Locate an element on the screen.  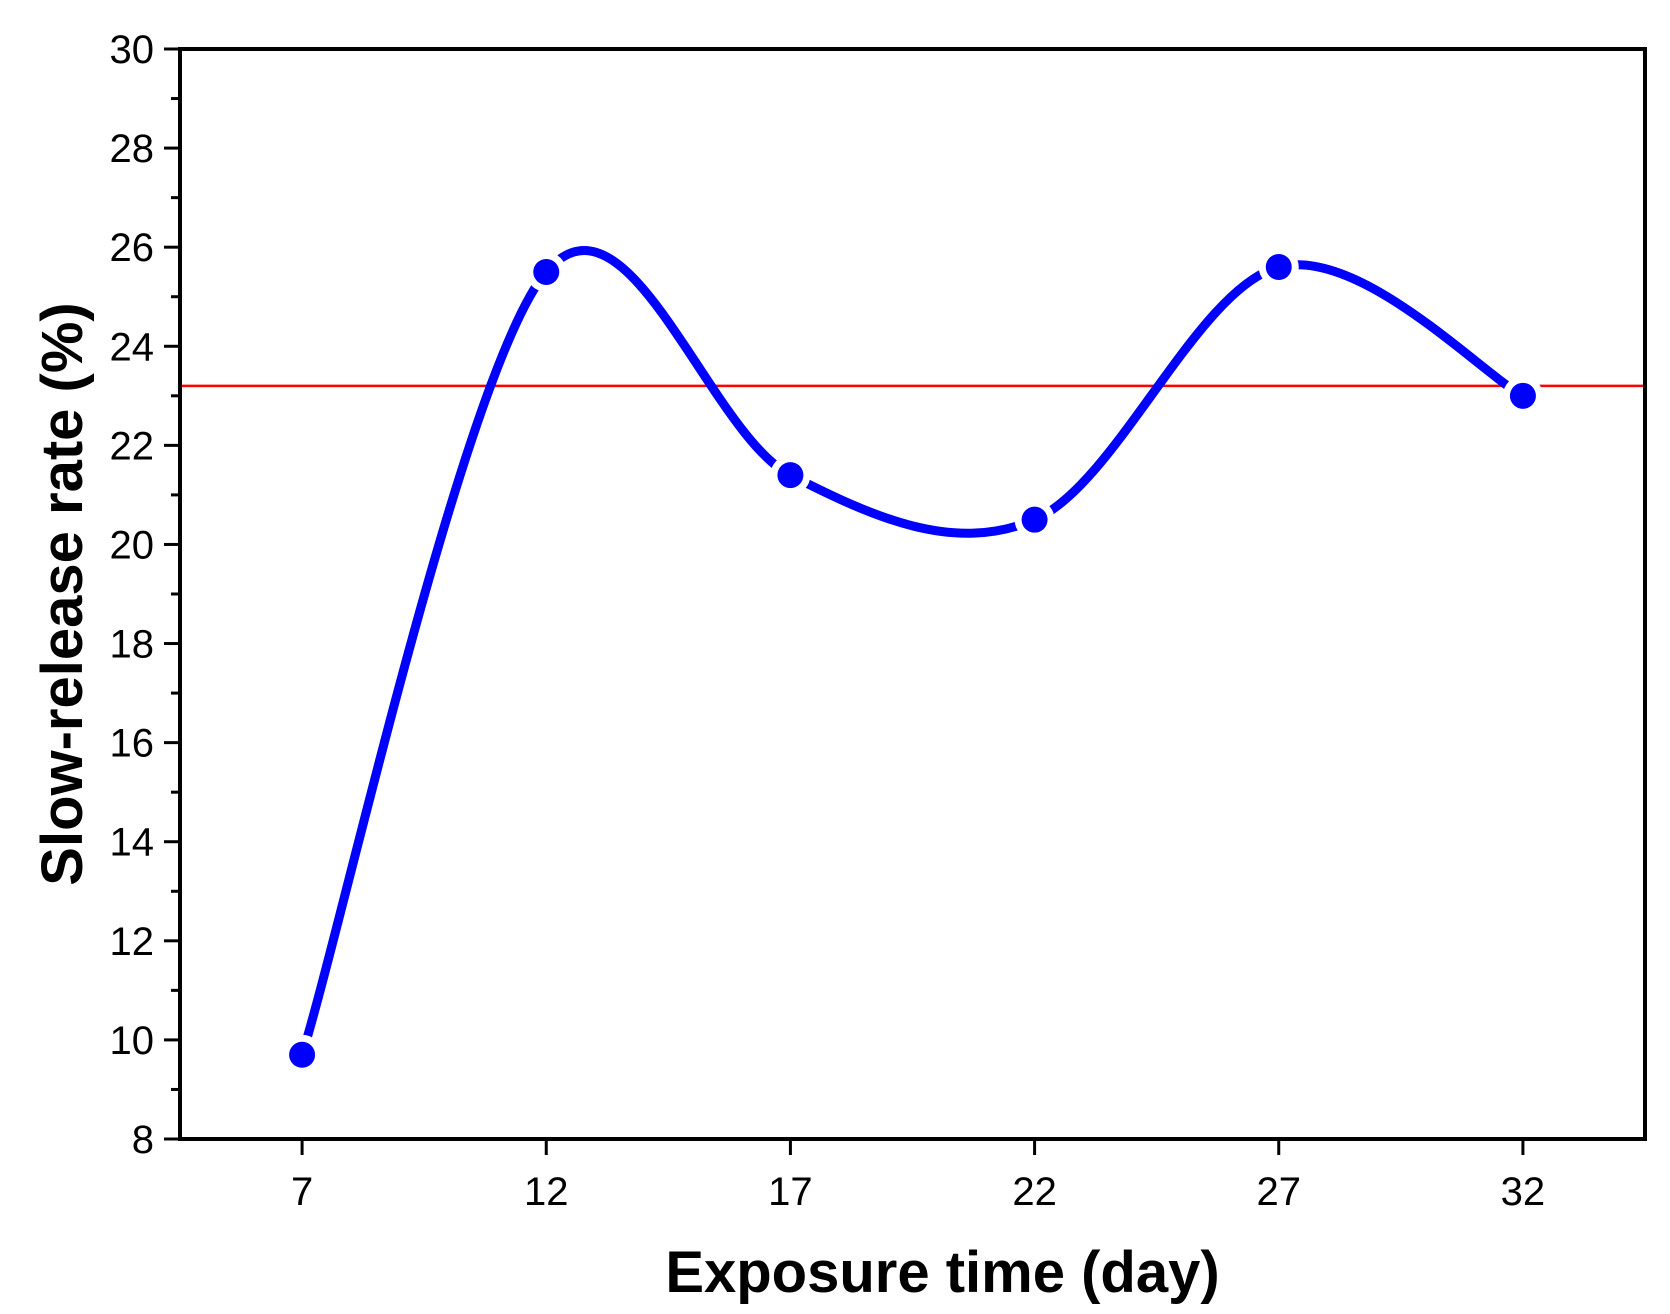
y-tick-label: 16 is located at coordinates (132, 744).